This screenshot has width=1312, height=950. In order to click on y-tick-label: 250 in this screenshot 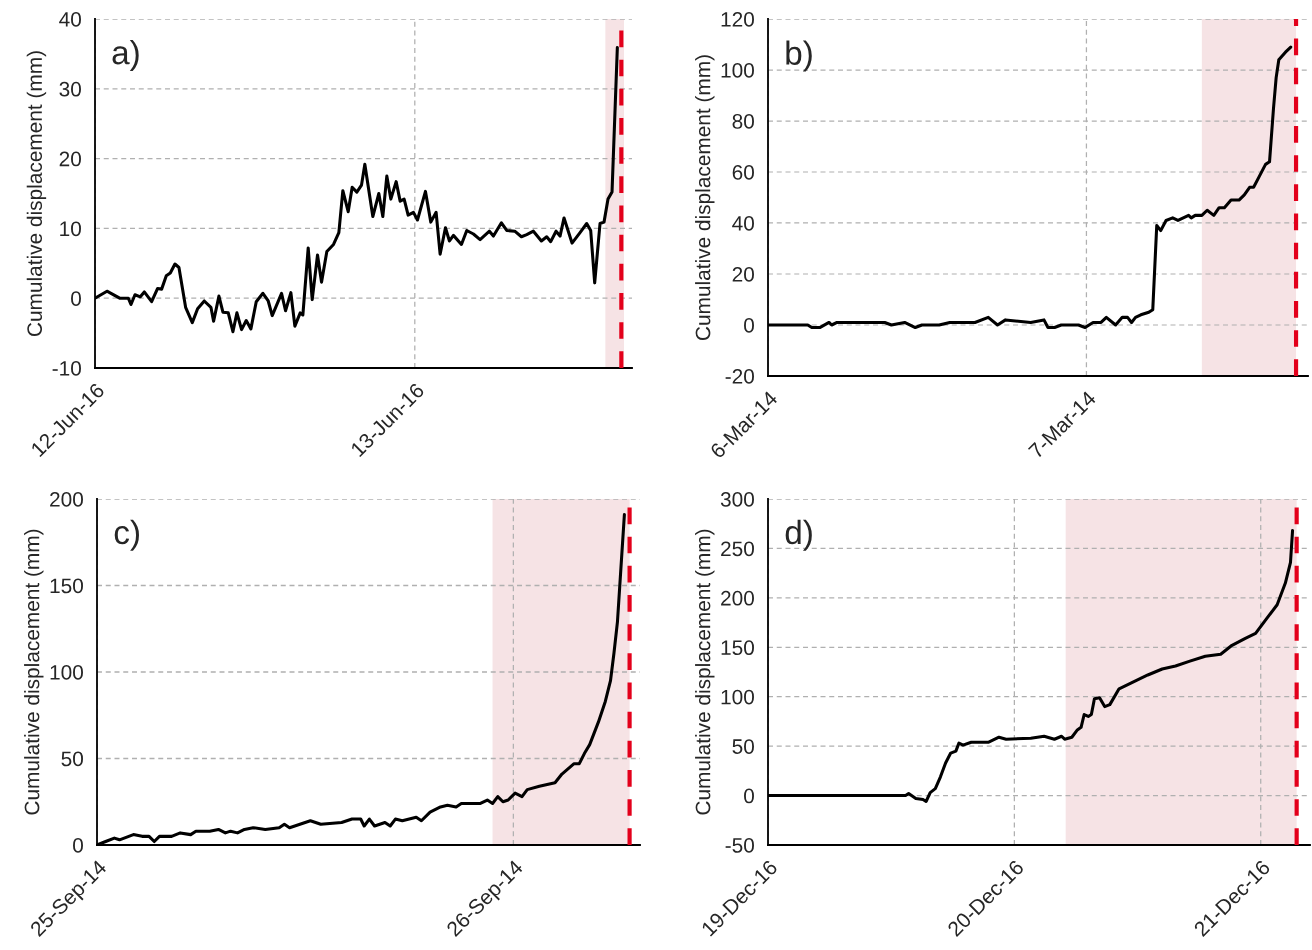, I will do `click(737, 549)`.